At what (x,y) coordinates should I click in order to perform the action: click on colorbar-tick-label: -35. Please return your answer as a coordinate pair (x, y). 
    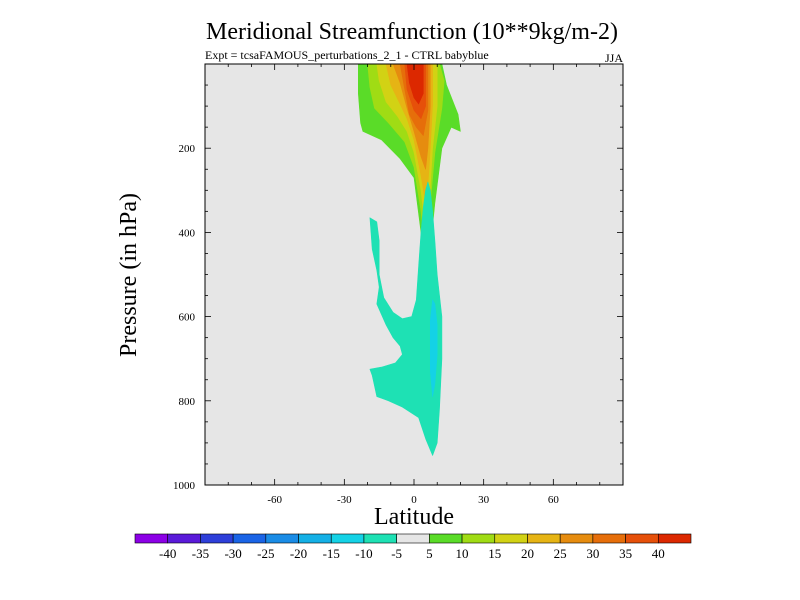
    Looking at the image, I should click on (200, 553).